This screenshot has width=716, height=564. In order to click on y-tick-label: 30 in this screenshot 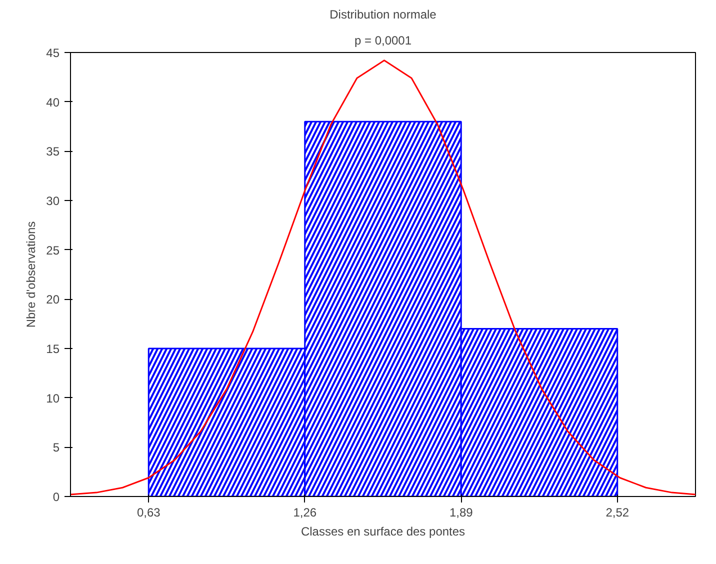, I will do `click(53, 201)`.